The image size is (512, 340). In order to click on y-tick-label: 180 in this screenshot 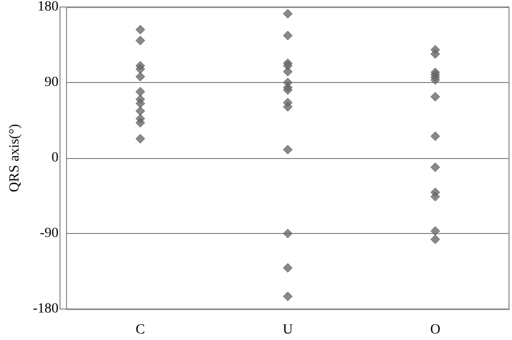, I will do `click(48, 7)`.